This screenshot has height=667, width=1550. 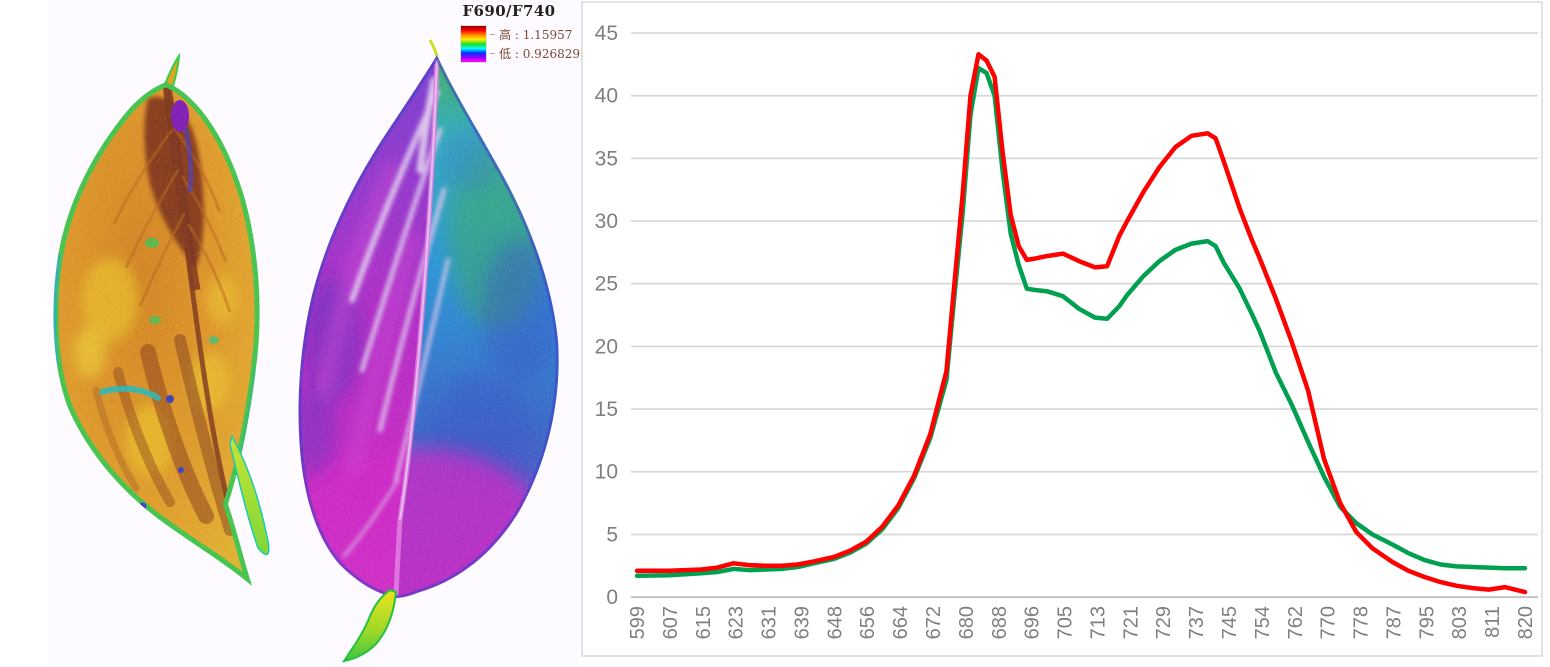 What do you see at coordinates (606, 221) in the screenshot?
I see `y-tick-label-30: 30` at bounding box center [606, 221].